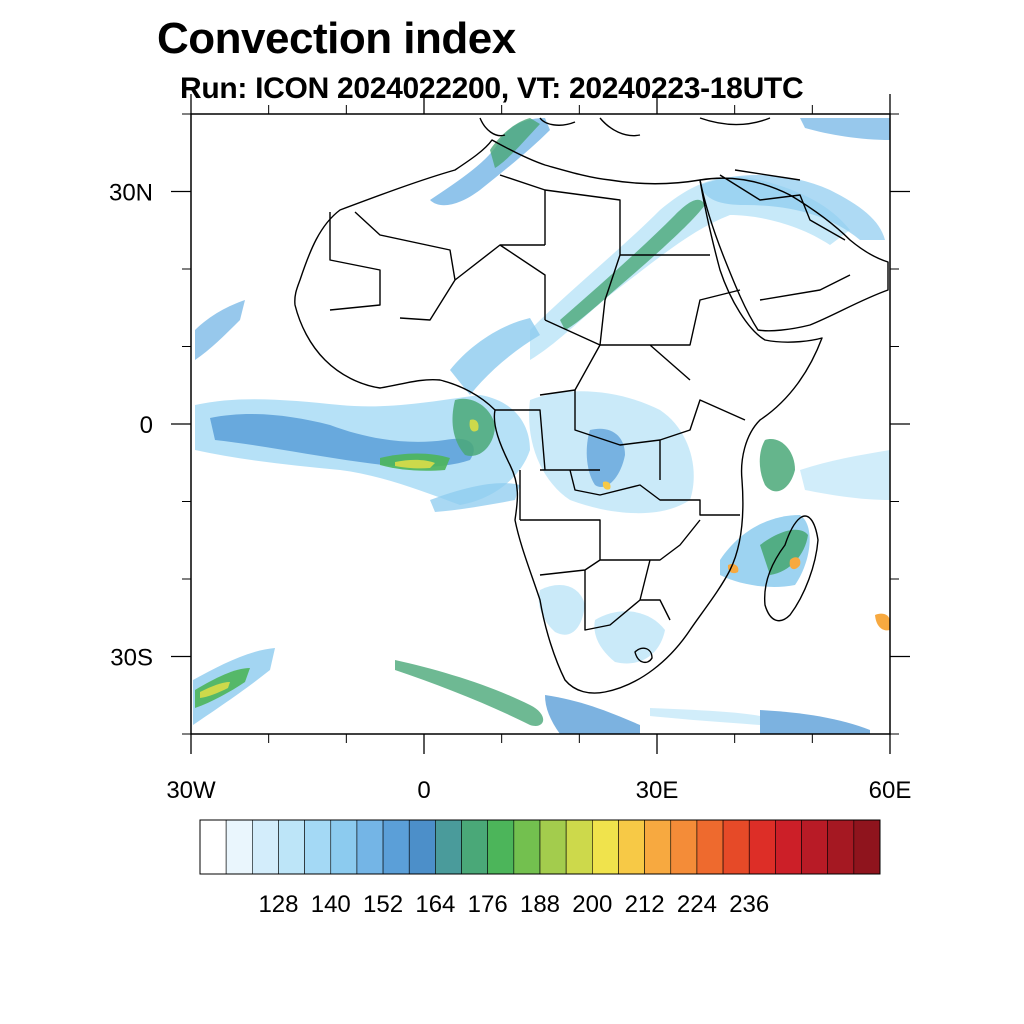 Image resolution: width=1024 pixels, height=1024 pixels. I want to click on field-mozambique-hot, so click(795, 563).